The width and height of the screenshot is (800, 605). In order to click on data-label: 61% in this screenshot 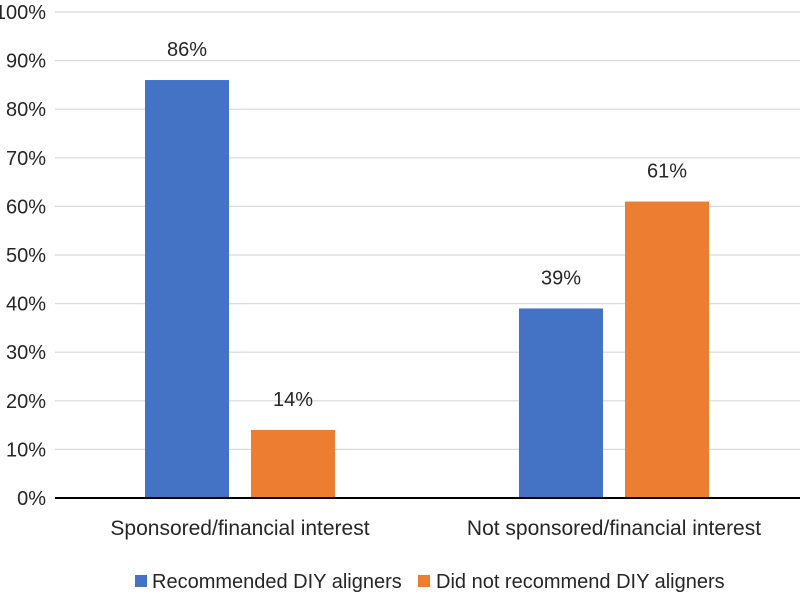, I will do `click(667, 172)`.